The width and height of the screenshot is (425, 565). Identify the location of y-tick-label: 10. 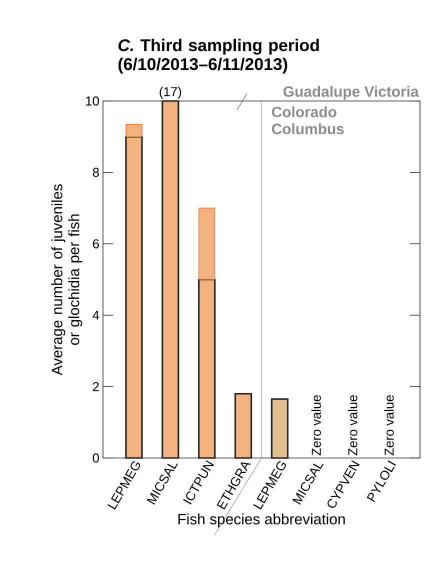
(92, 101).